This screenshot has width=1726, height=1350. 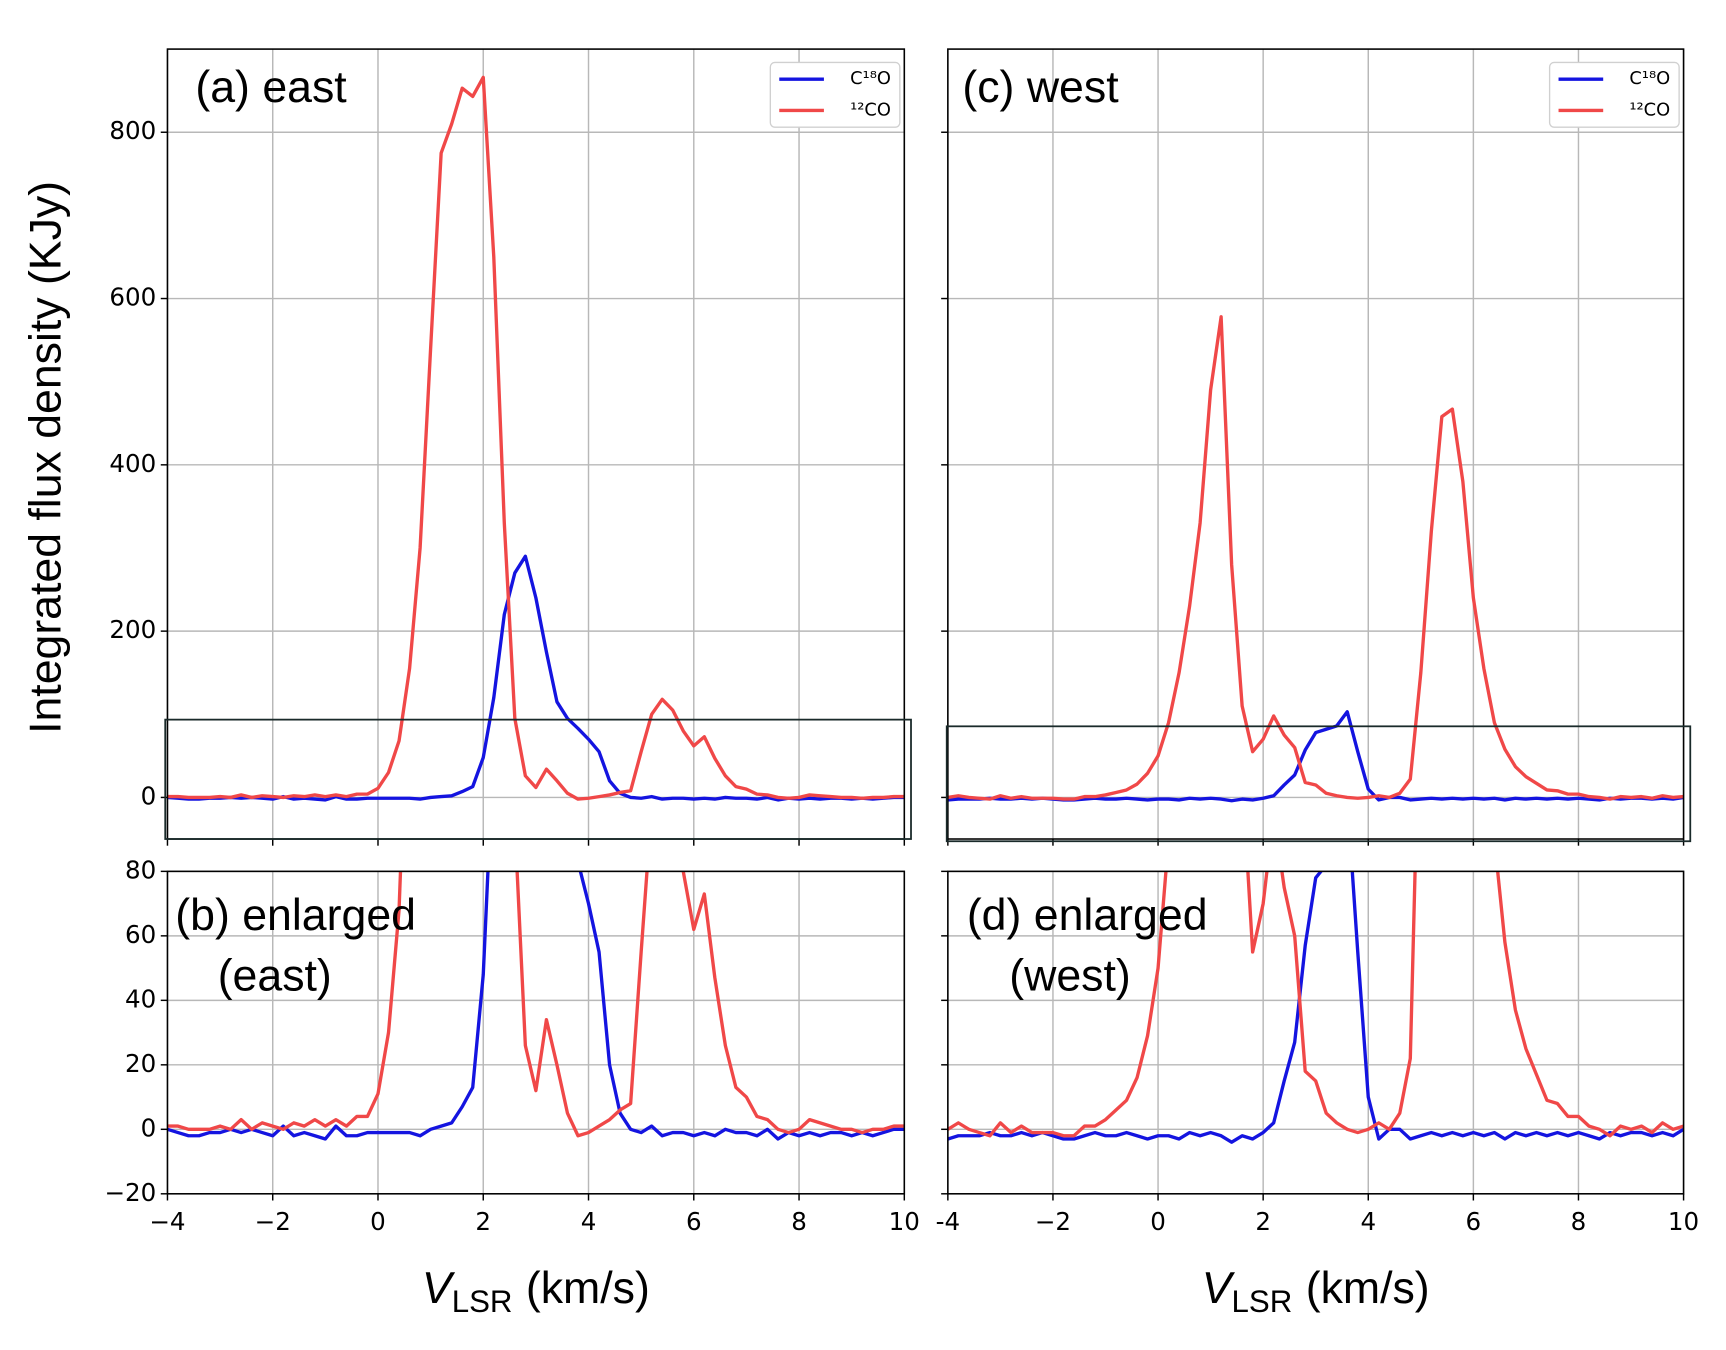 I want to click on panel-label: (west), so click(x=1070, y=975).